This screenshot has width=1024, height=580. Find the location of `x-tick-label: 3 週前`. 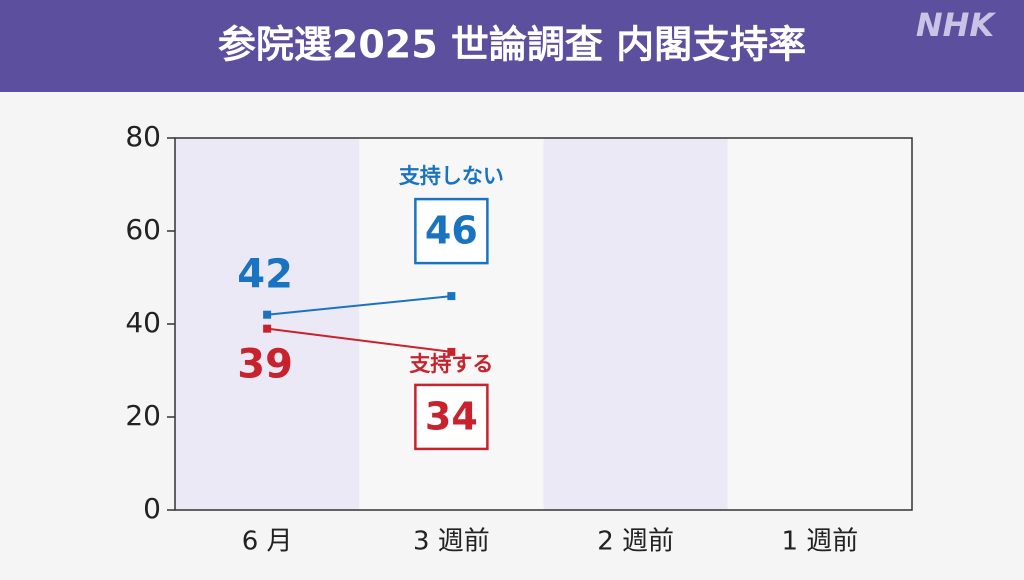

x-tick-label: 3 週前 is located at coordinates (451, 542).